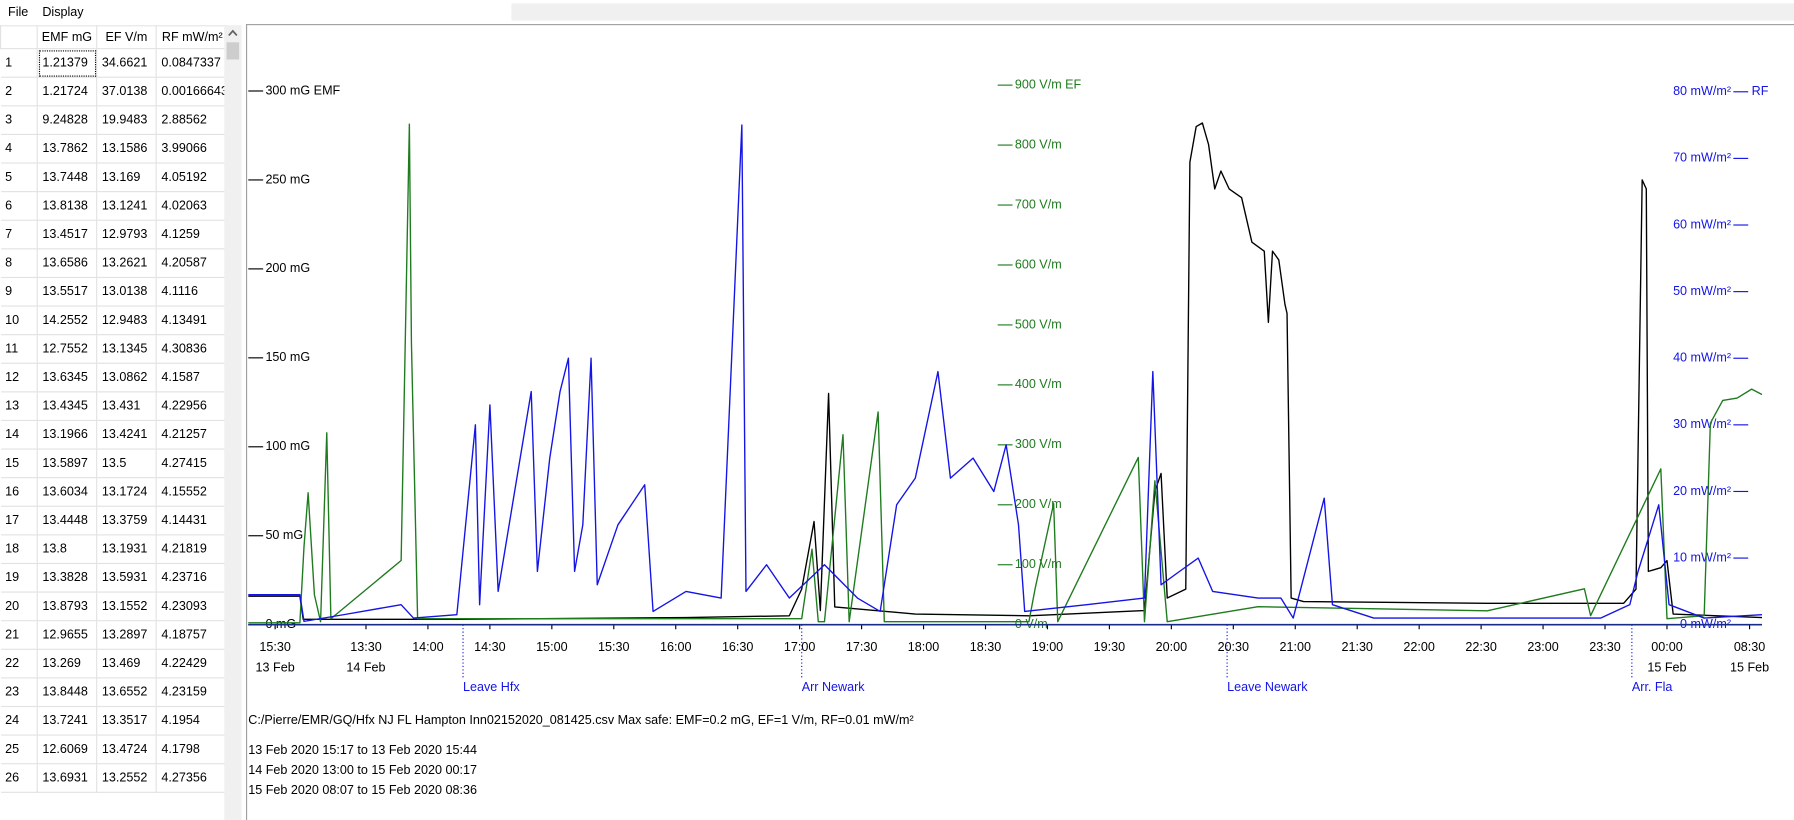 Image resolution: width=1794 pixels, height=820 pixels. What do you see at coordinates (192, 37) in the screenshot?
I see `column-header: RF mW/m²` at bounding box center [192, 37].